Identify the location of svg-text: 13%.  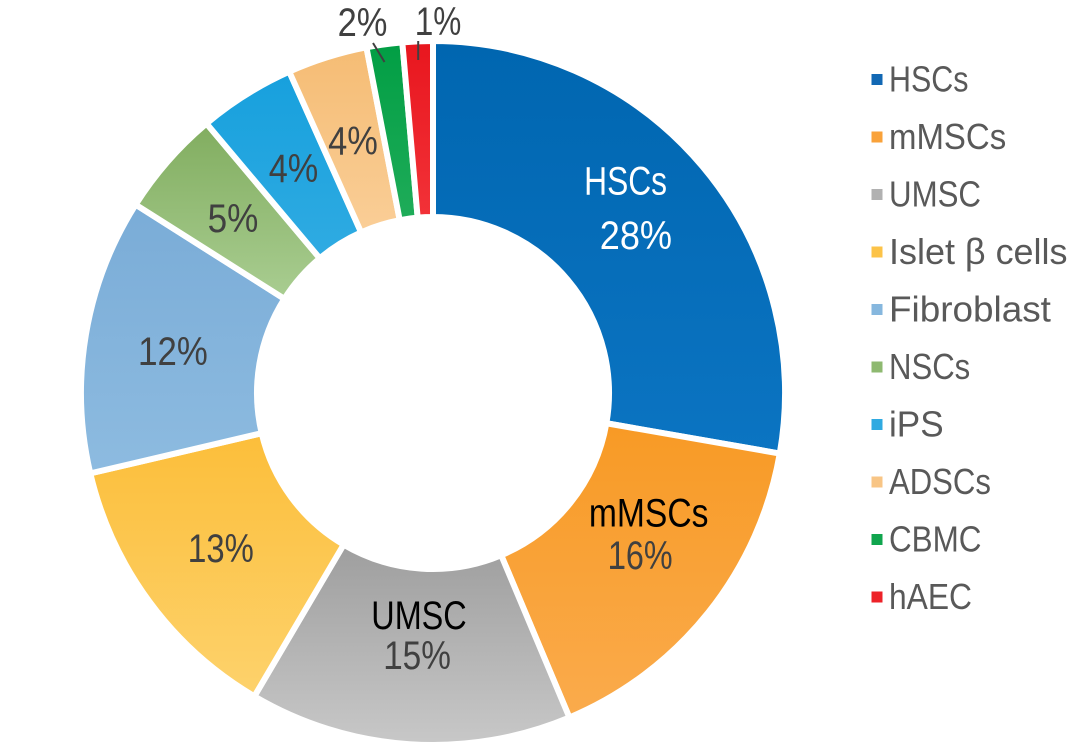
(221, 549).